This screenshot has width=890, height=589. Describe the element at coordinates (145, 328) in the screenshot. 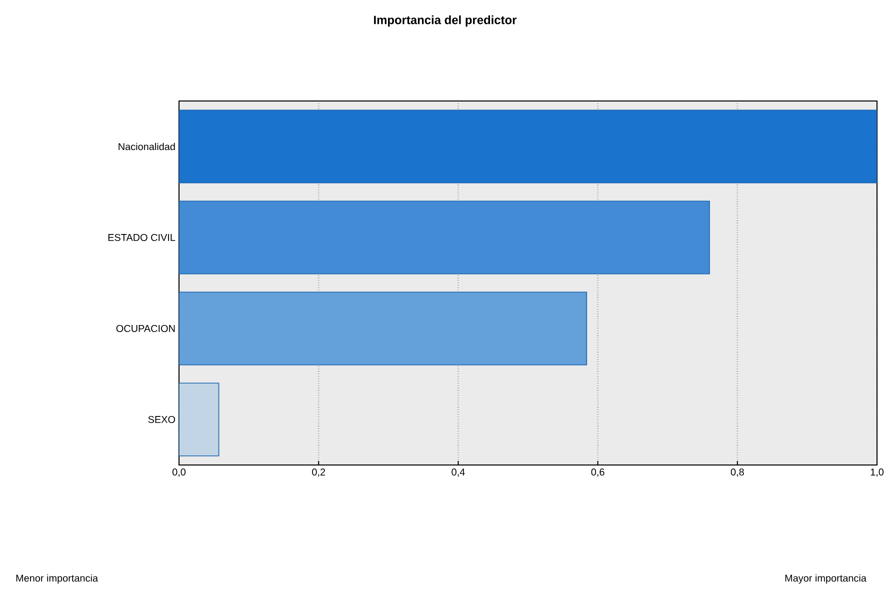

I see `y-tick-label: OCUPACION` at that location.